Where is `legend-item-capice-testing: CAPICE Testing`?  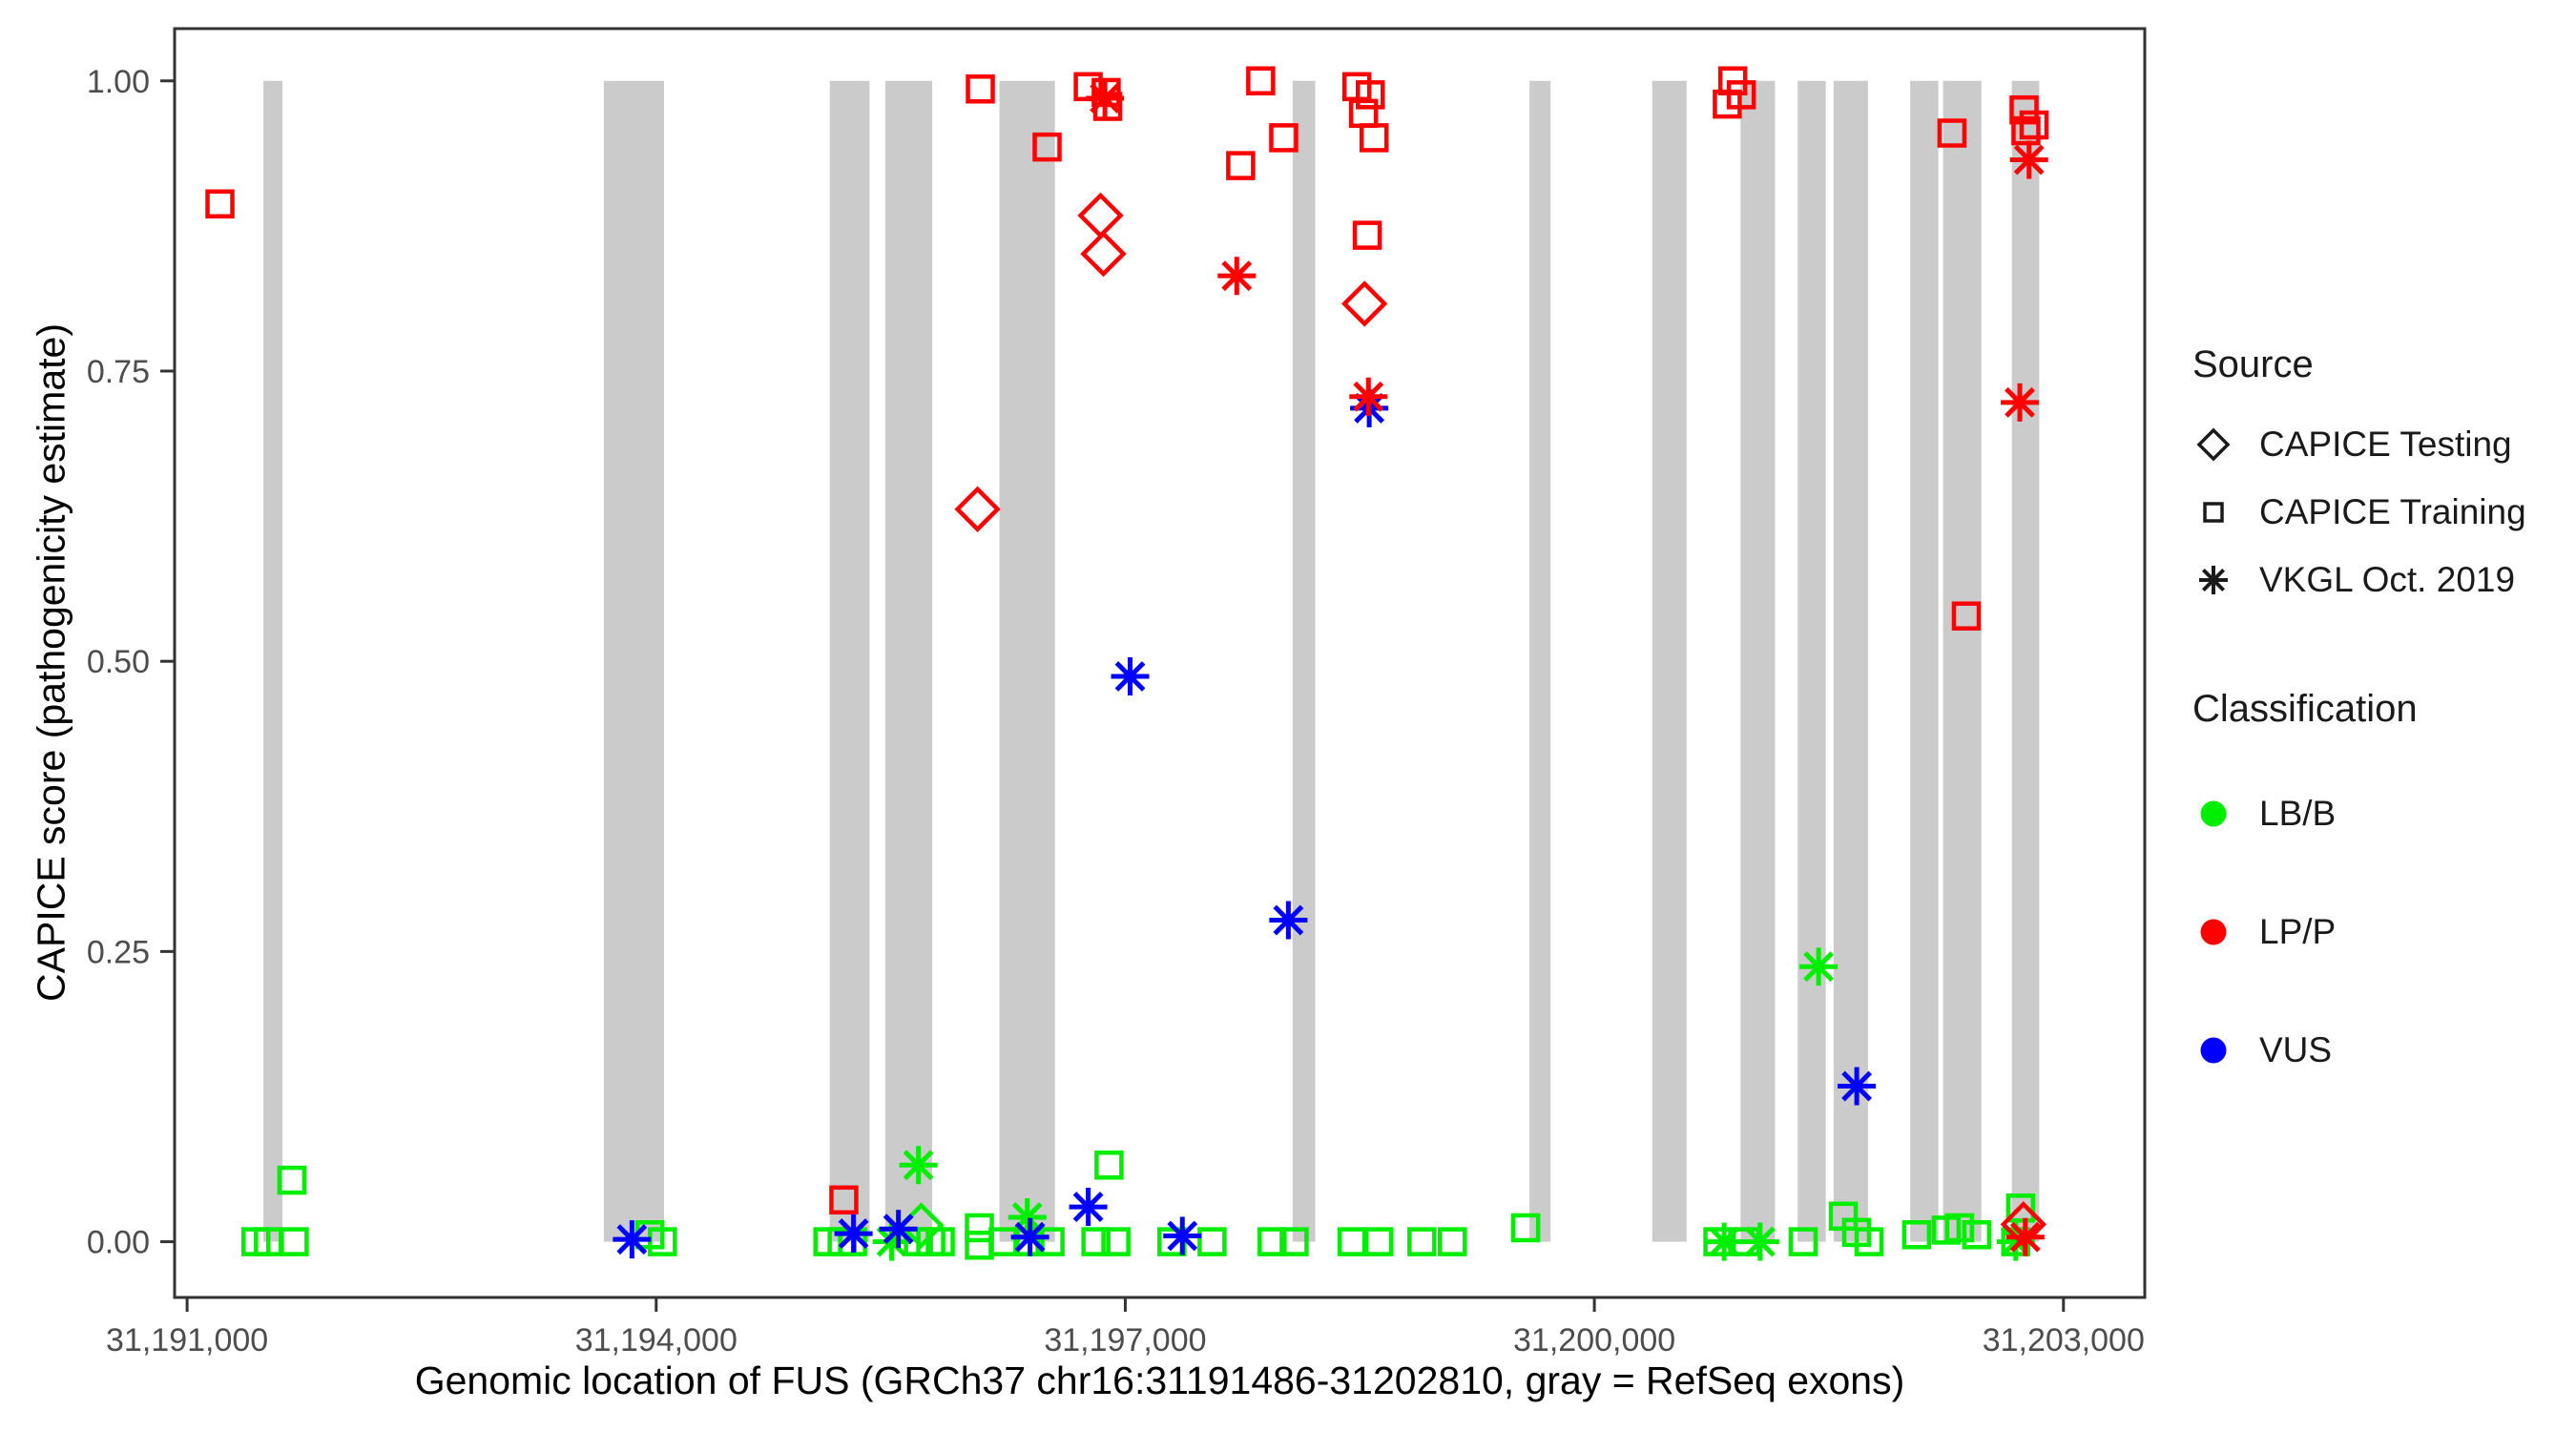 legend-item-capice-testing: CAPICE Testing is located at coordinates (2383, 444).